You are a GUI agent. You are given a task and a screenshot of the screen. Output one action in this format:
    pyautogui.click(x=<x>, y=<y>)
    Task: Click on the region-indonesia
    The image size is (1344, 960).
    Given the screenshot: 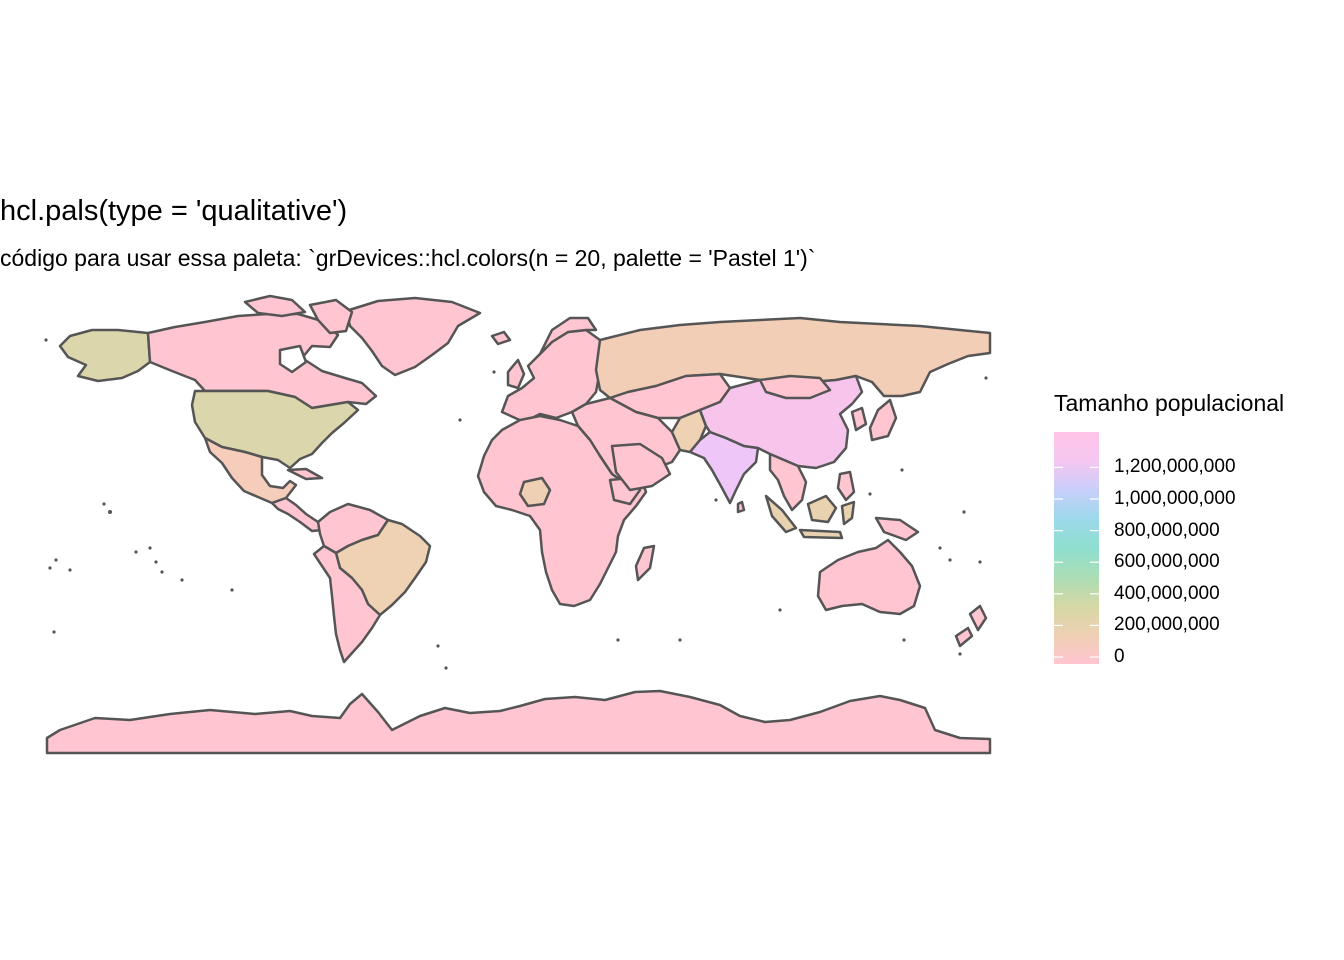 What is the action you would take?
    pyautogui.click(x=781, y=514)
    